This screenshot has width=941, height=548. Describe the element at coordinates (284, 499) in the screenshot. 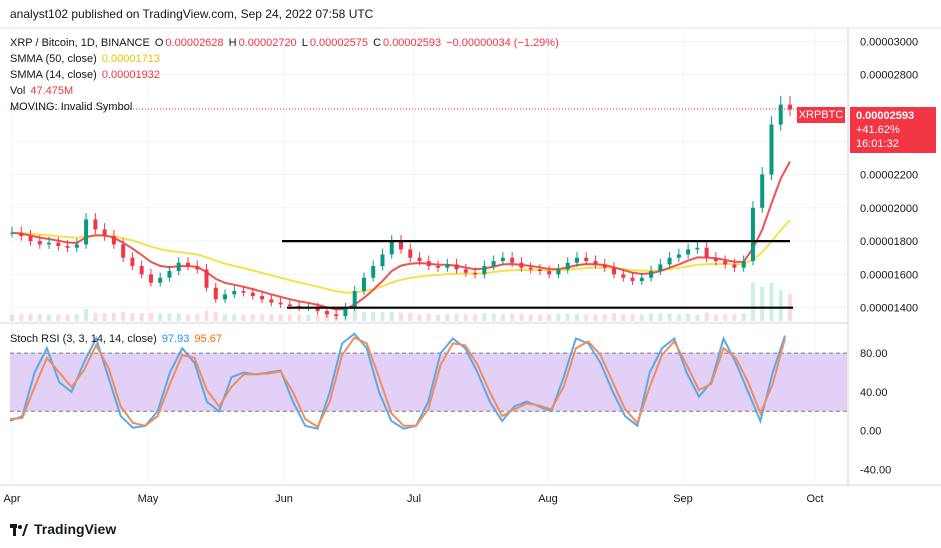

I see `x-tick-label: Jun` at that location.